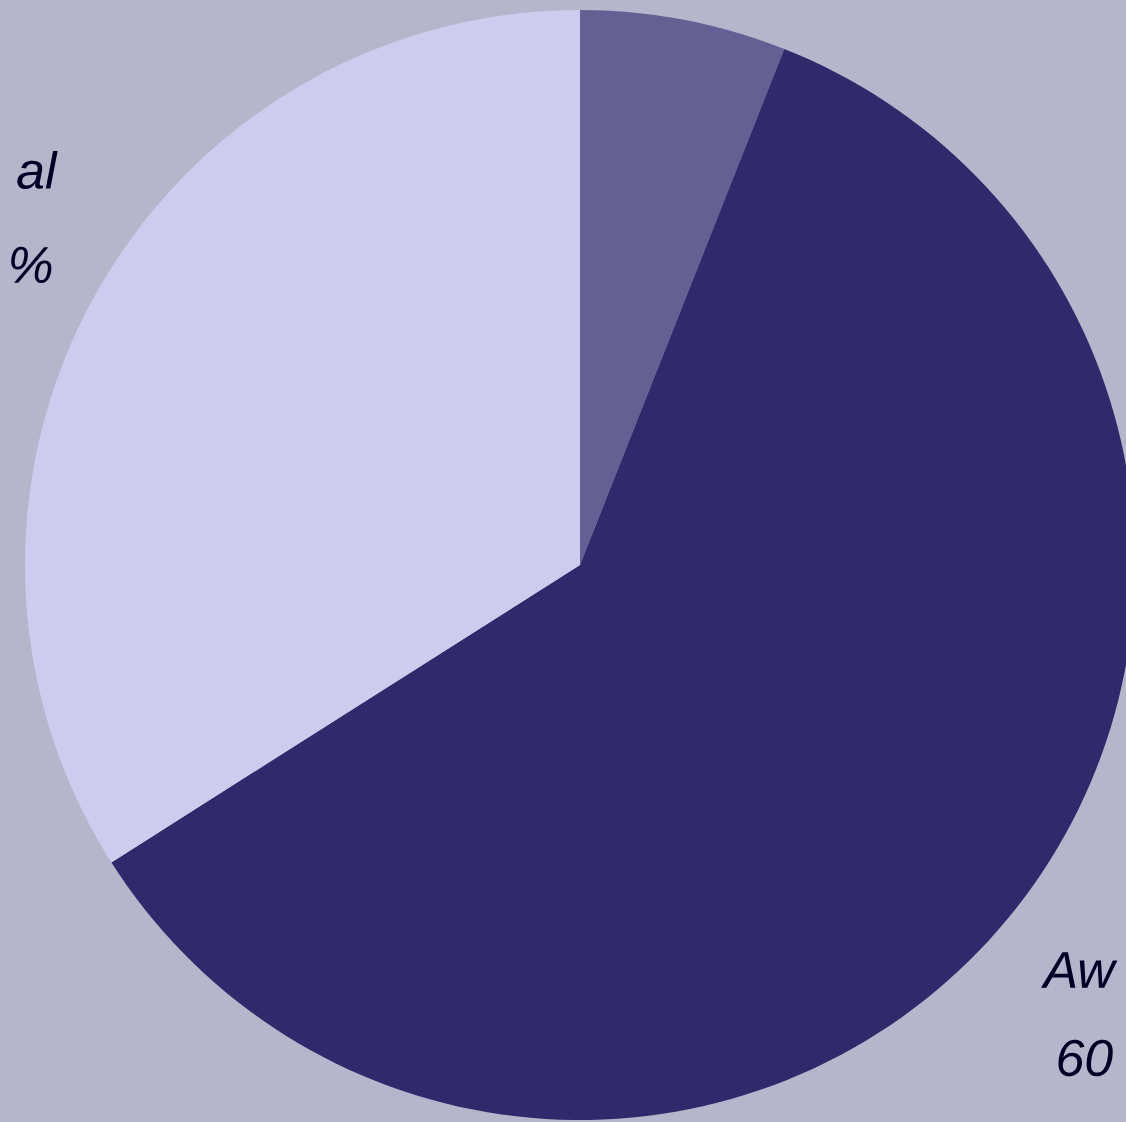  Describe the element at coordinates (1079, 970) in the screenshot. I see `text: Aw` at that location.